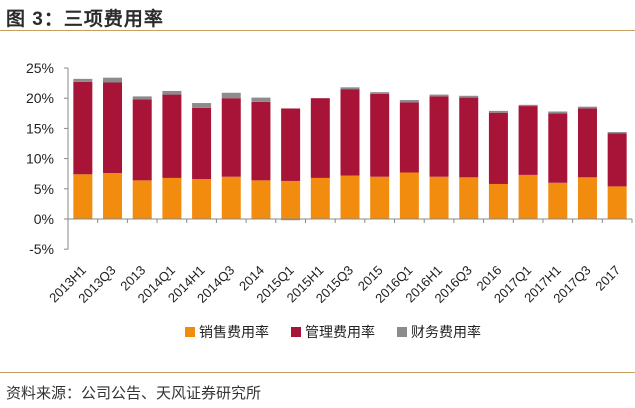 Image resolution: width=635 pixels, height=408 pixels. I want to click on y-tick-label: 15%, so click(40, 128).